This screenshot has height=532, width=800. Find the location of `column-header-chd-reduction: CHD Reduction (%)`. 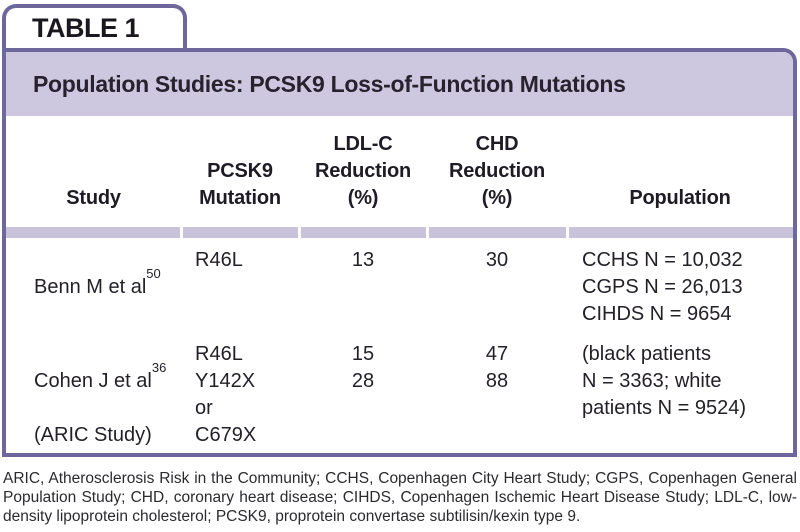

column-header-chd-reduction: CHD Reduction (%) is located at coordinates (497, 171).